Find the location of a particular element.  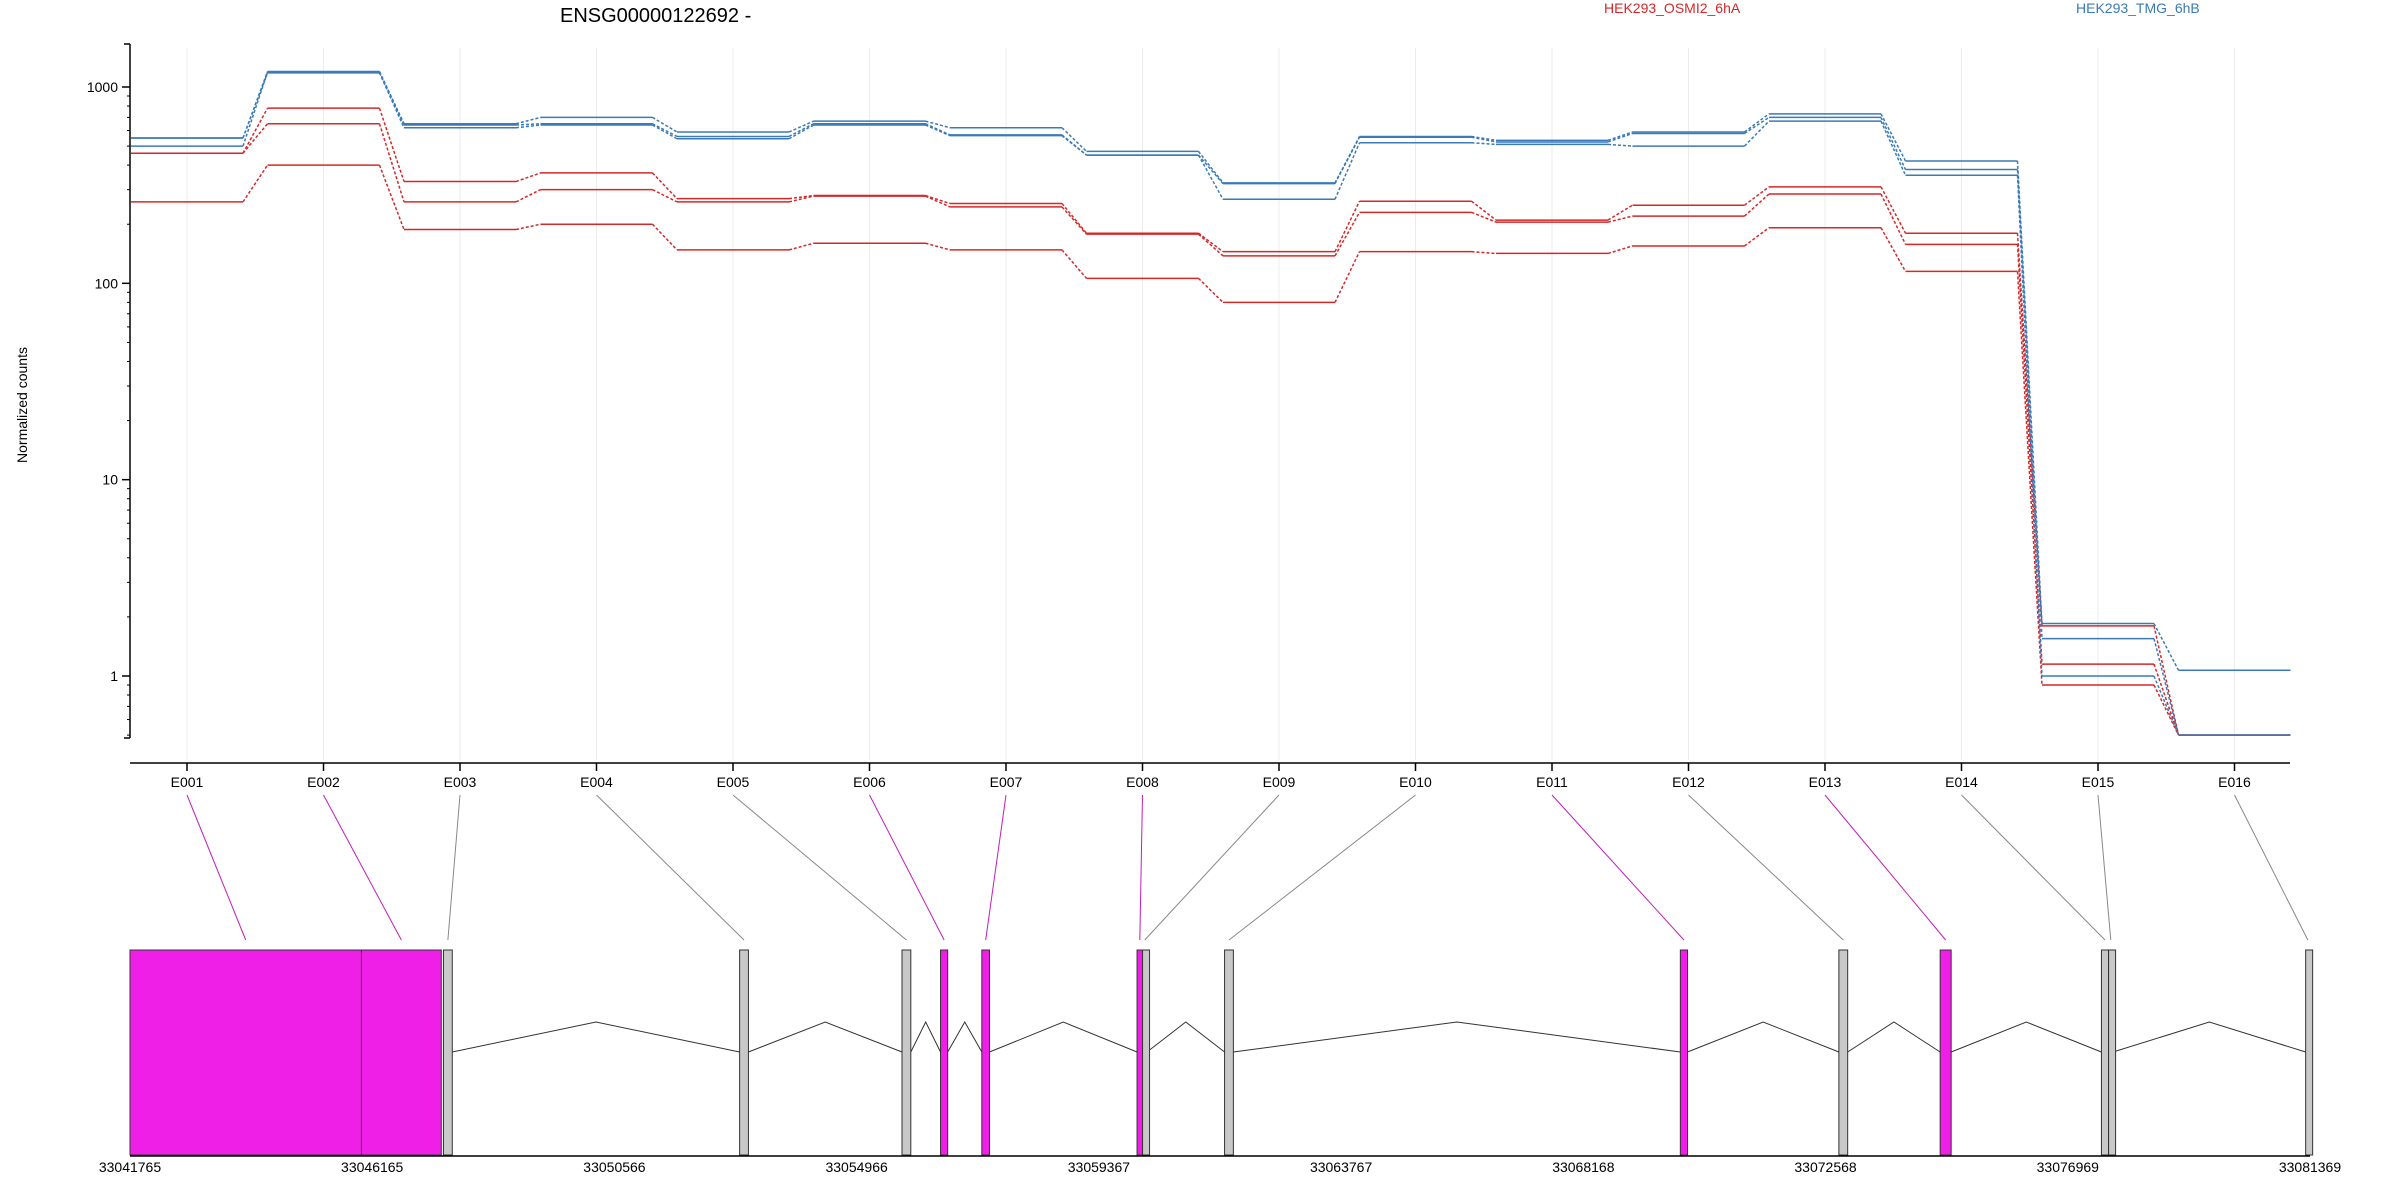

connector-E012 is located at coordinates (1766, 867).